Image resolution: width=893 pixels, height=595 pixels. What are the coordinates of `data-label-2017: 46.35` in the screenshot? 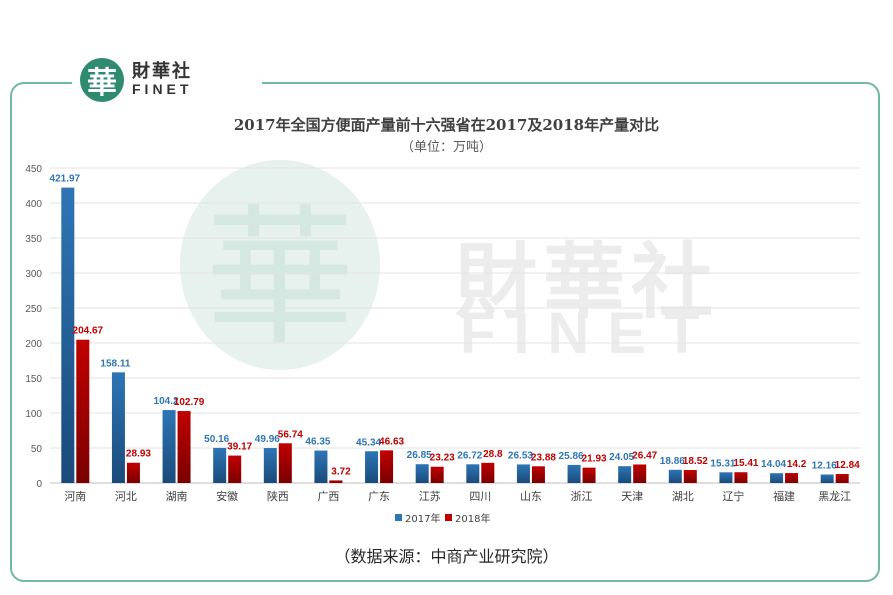 It's located at (317, 442).